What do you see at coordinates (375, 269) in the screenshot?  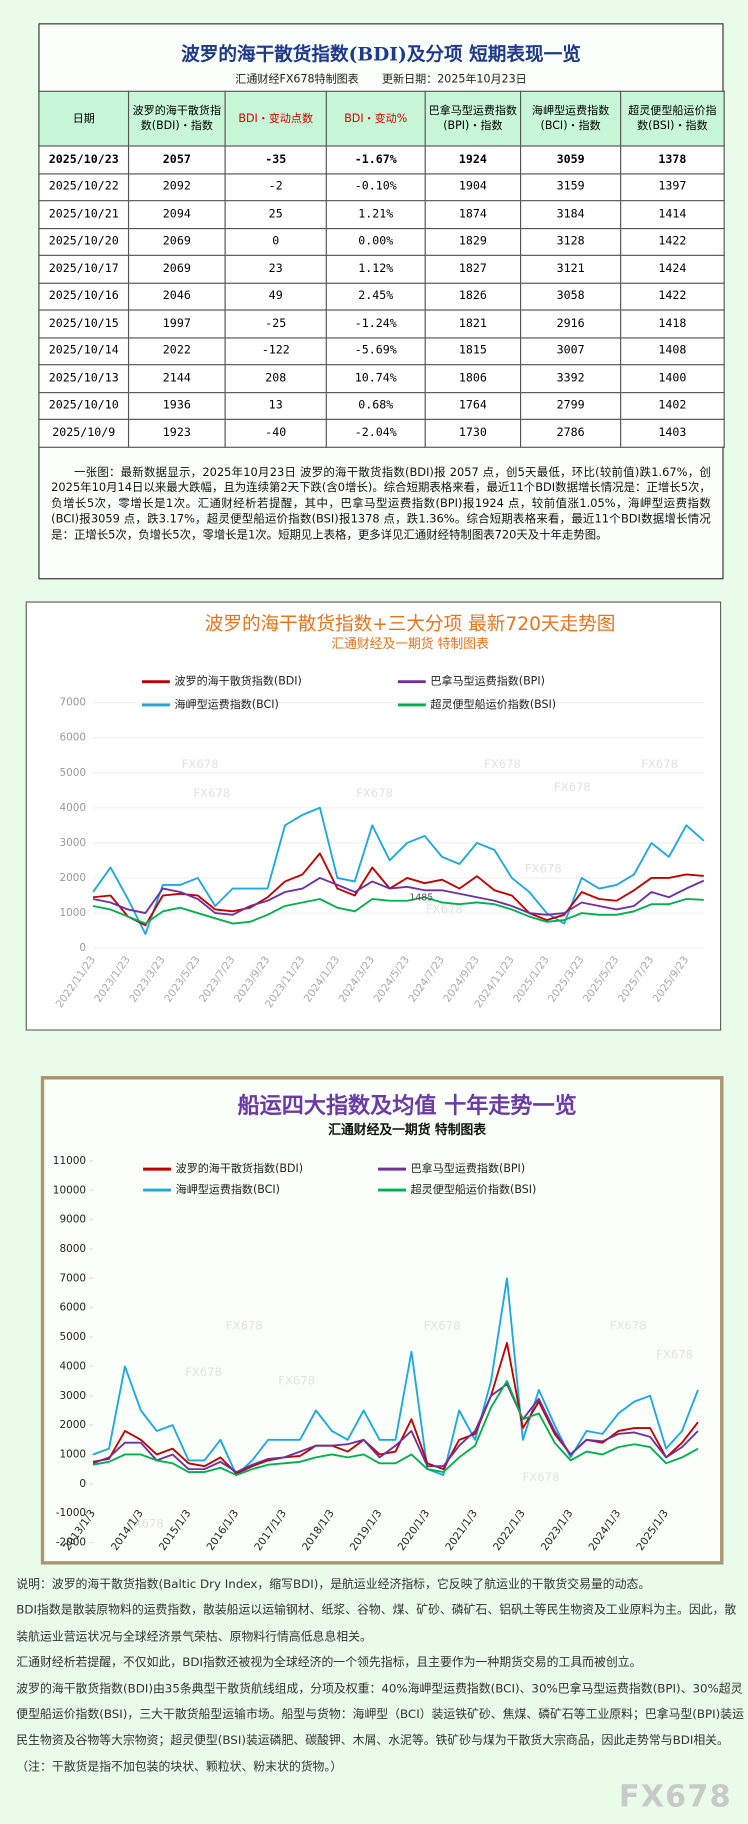 I see `table-cell: 1.12%` at bounding box center [375, 269].